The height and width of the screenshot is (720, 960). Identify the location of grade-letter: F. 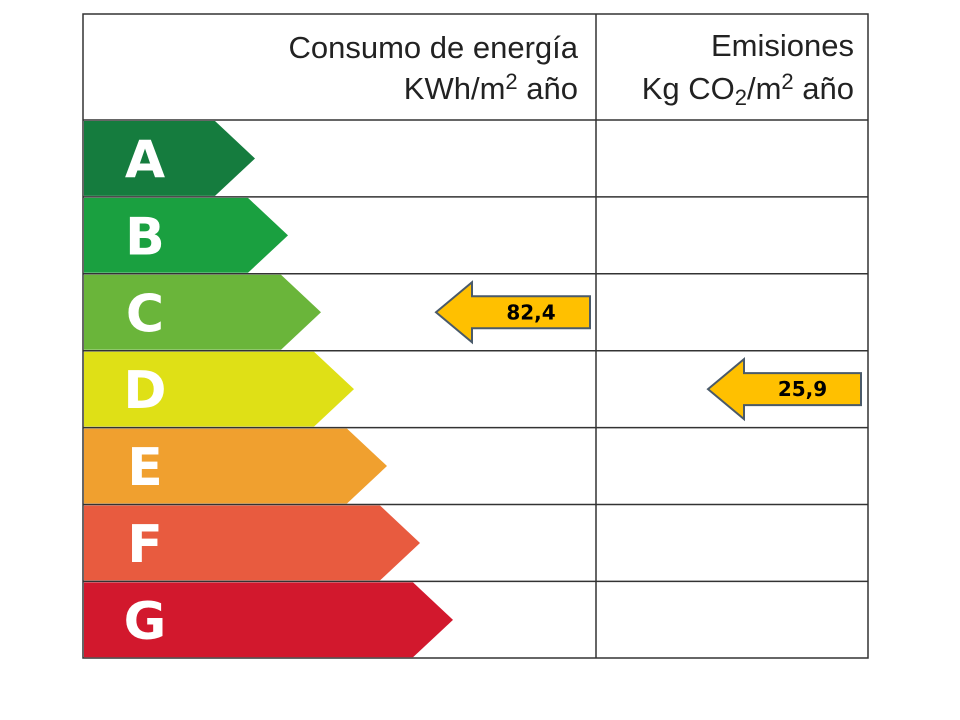
(145, 545).